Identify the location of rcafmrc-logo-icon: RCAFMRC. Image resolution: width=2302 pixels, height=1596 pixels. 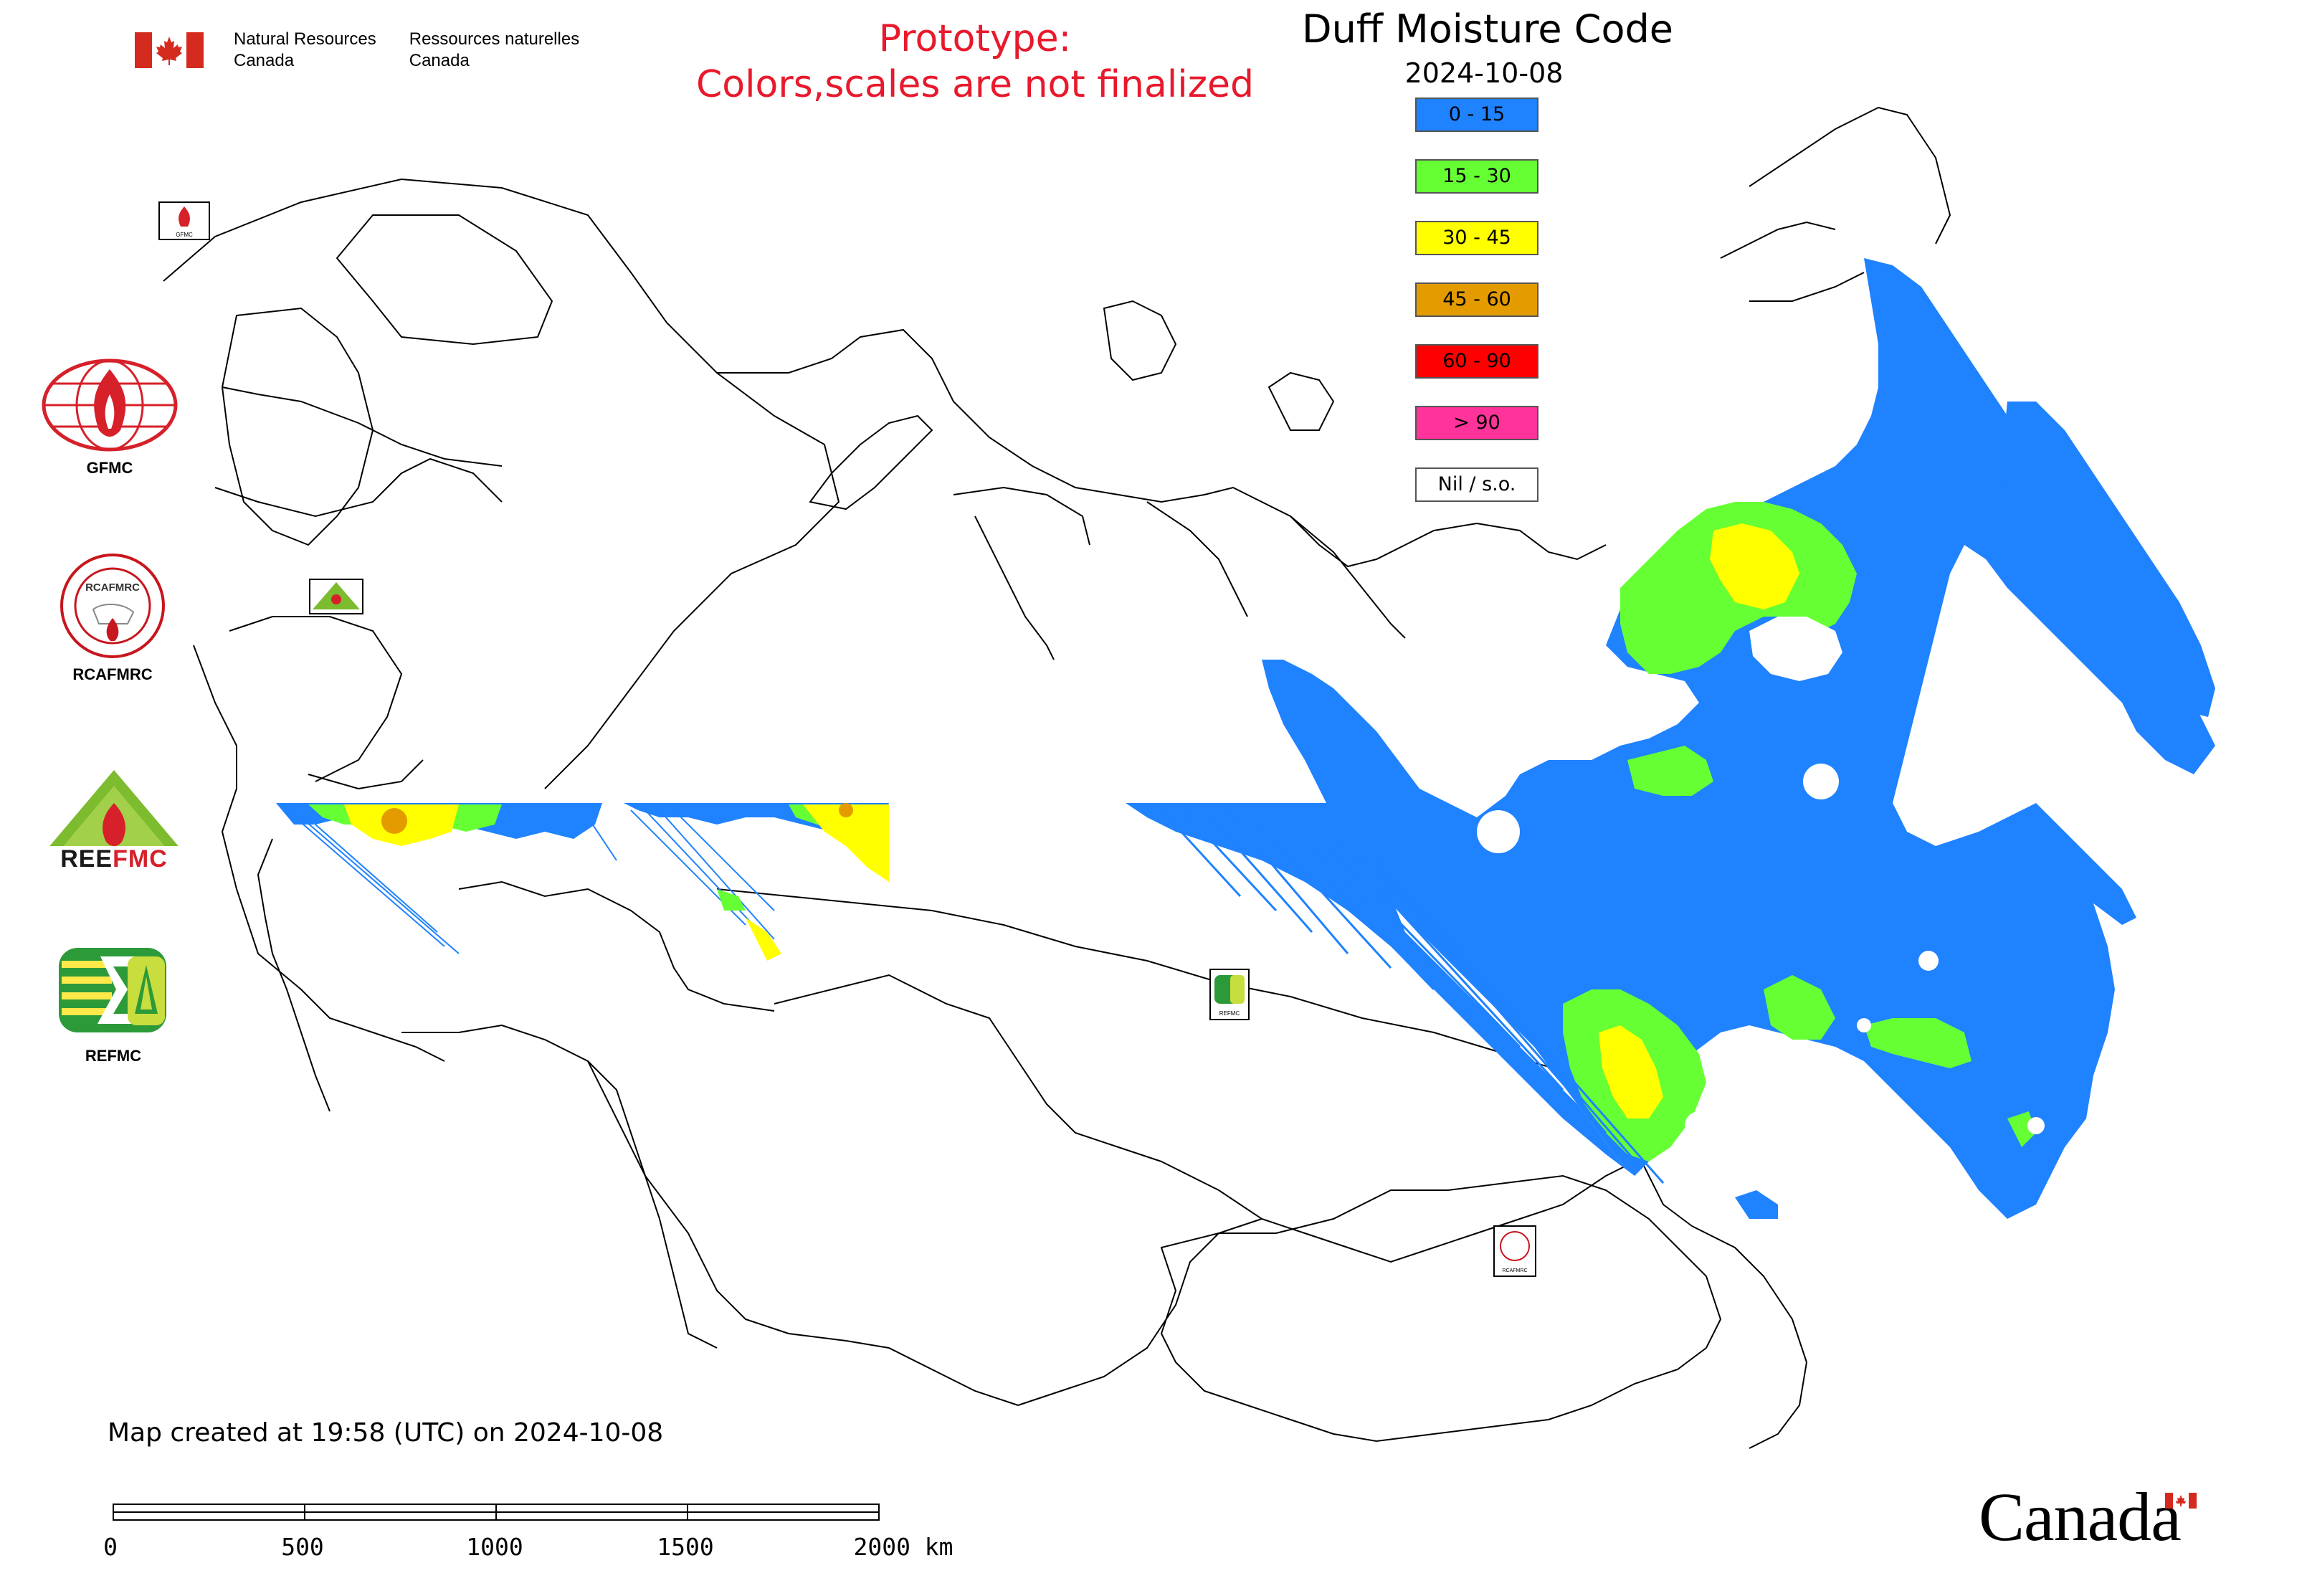
(113, 606).